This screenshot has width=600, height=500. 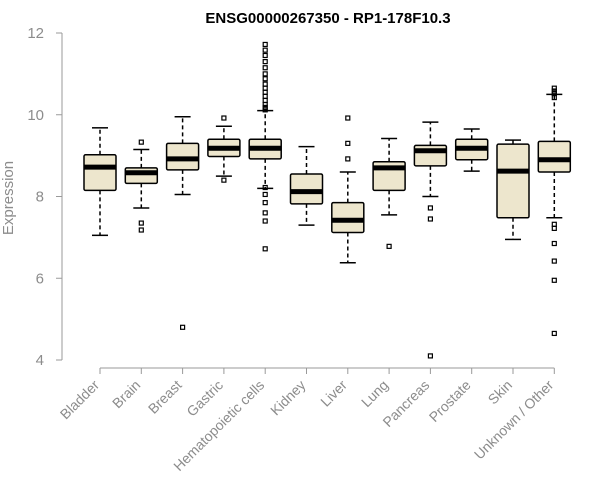 I want to click on x-tick-label: Breast, so click(x=165, y=397).